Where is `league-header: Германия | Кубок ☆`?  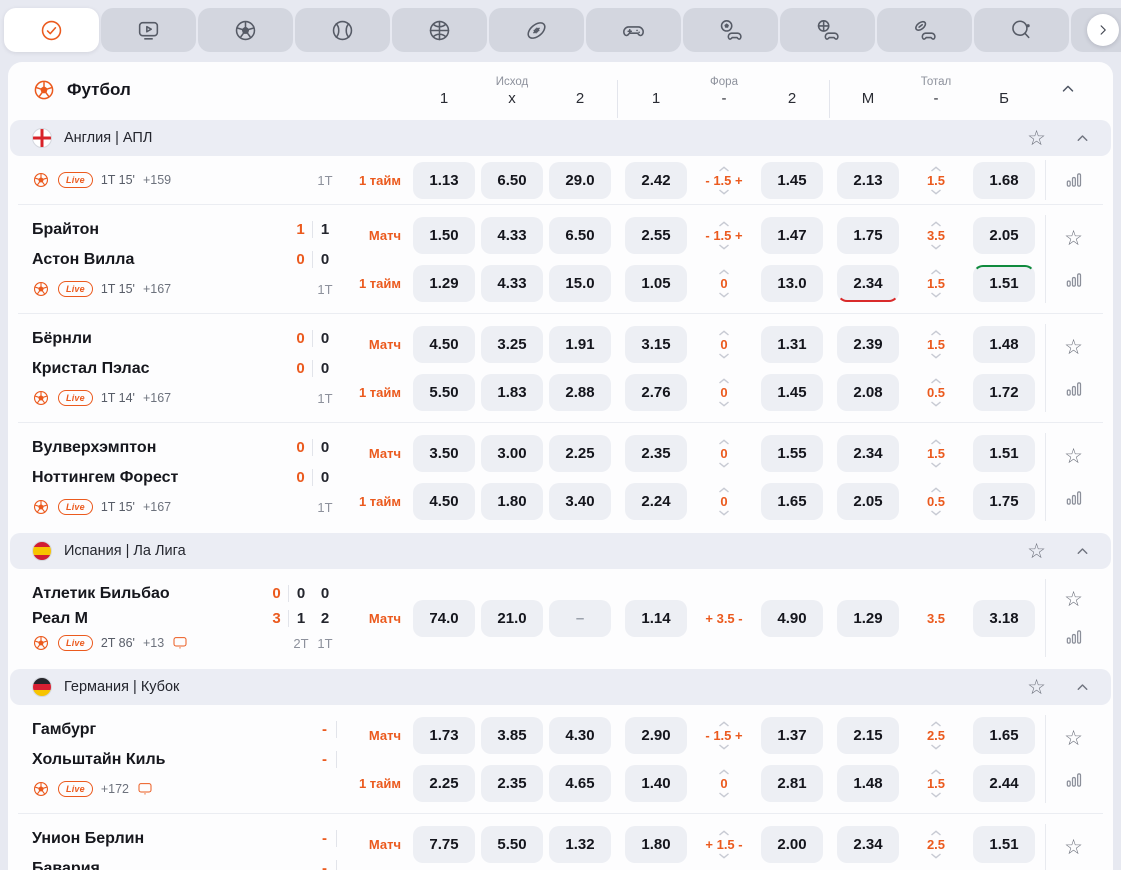 league-header: Германия | Кубок ☆ is located at coordinates (560, 687).